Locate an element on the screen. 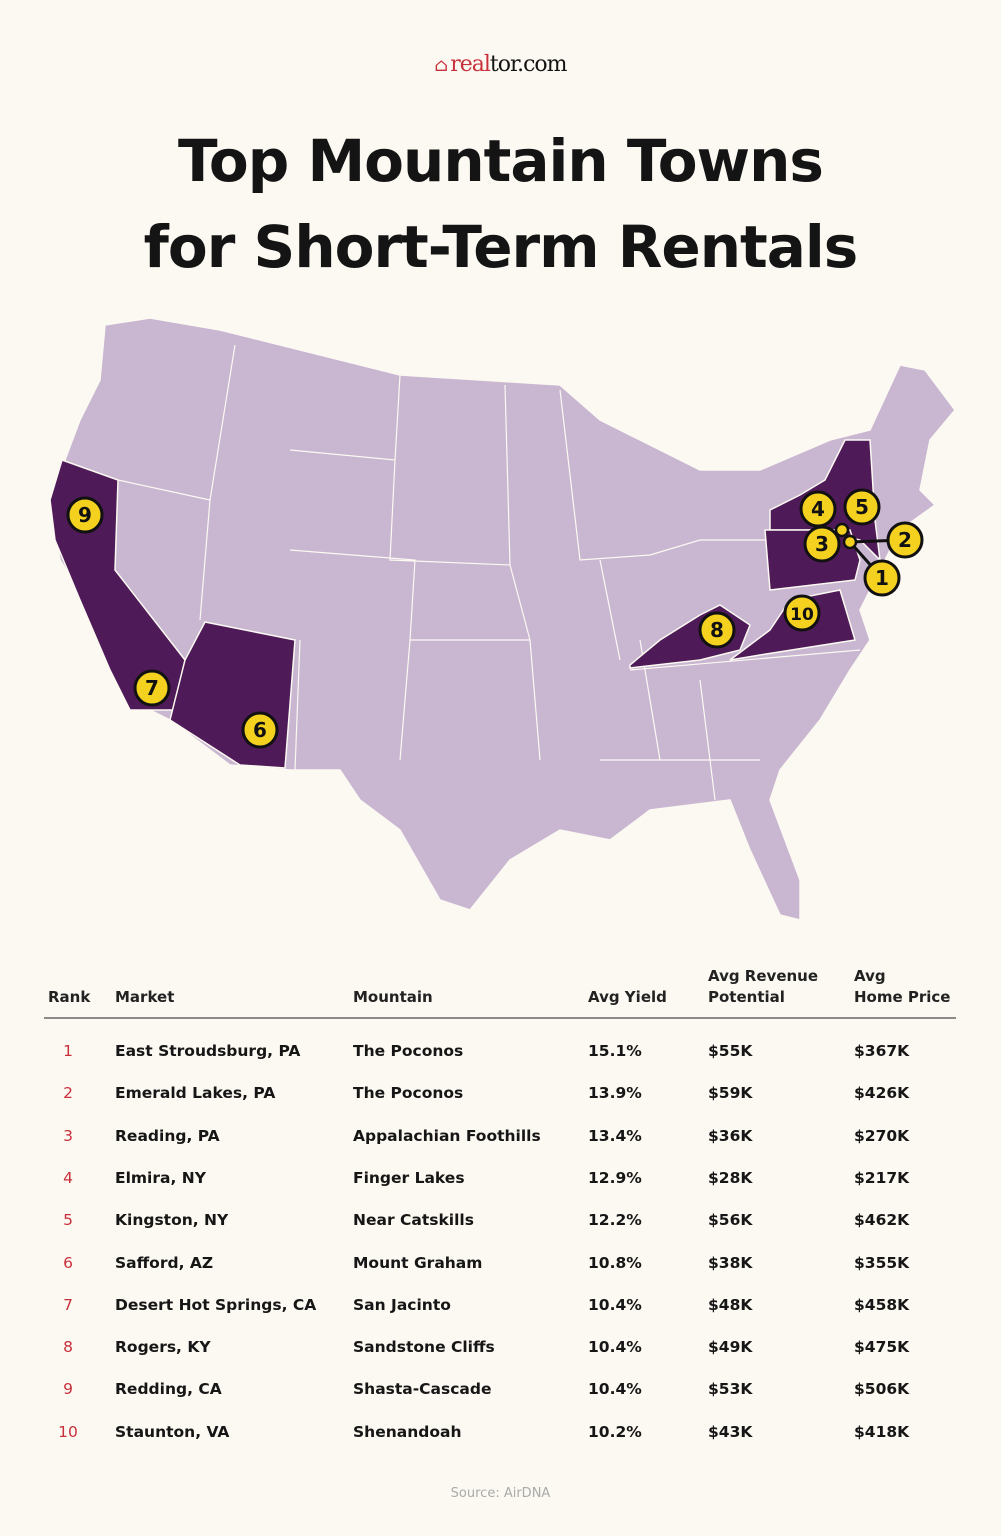  map-marker-9: 9 is located at coordinates (85, 515).